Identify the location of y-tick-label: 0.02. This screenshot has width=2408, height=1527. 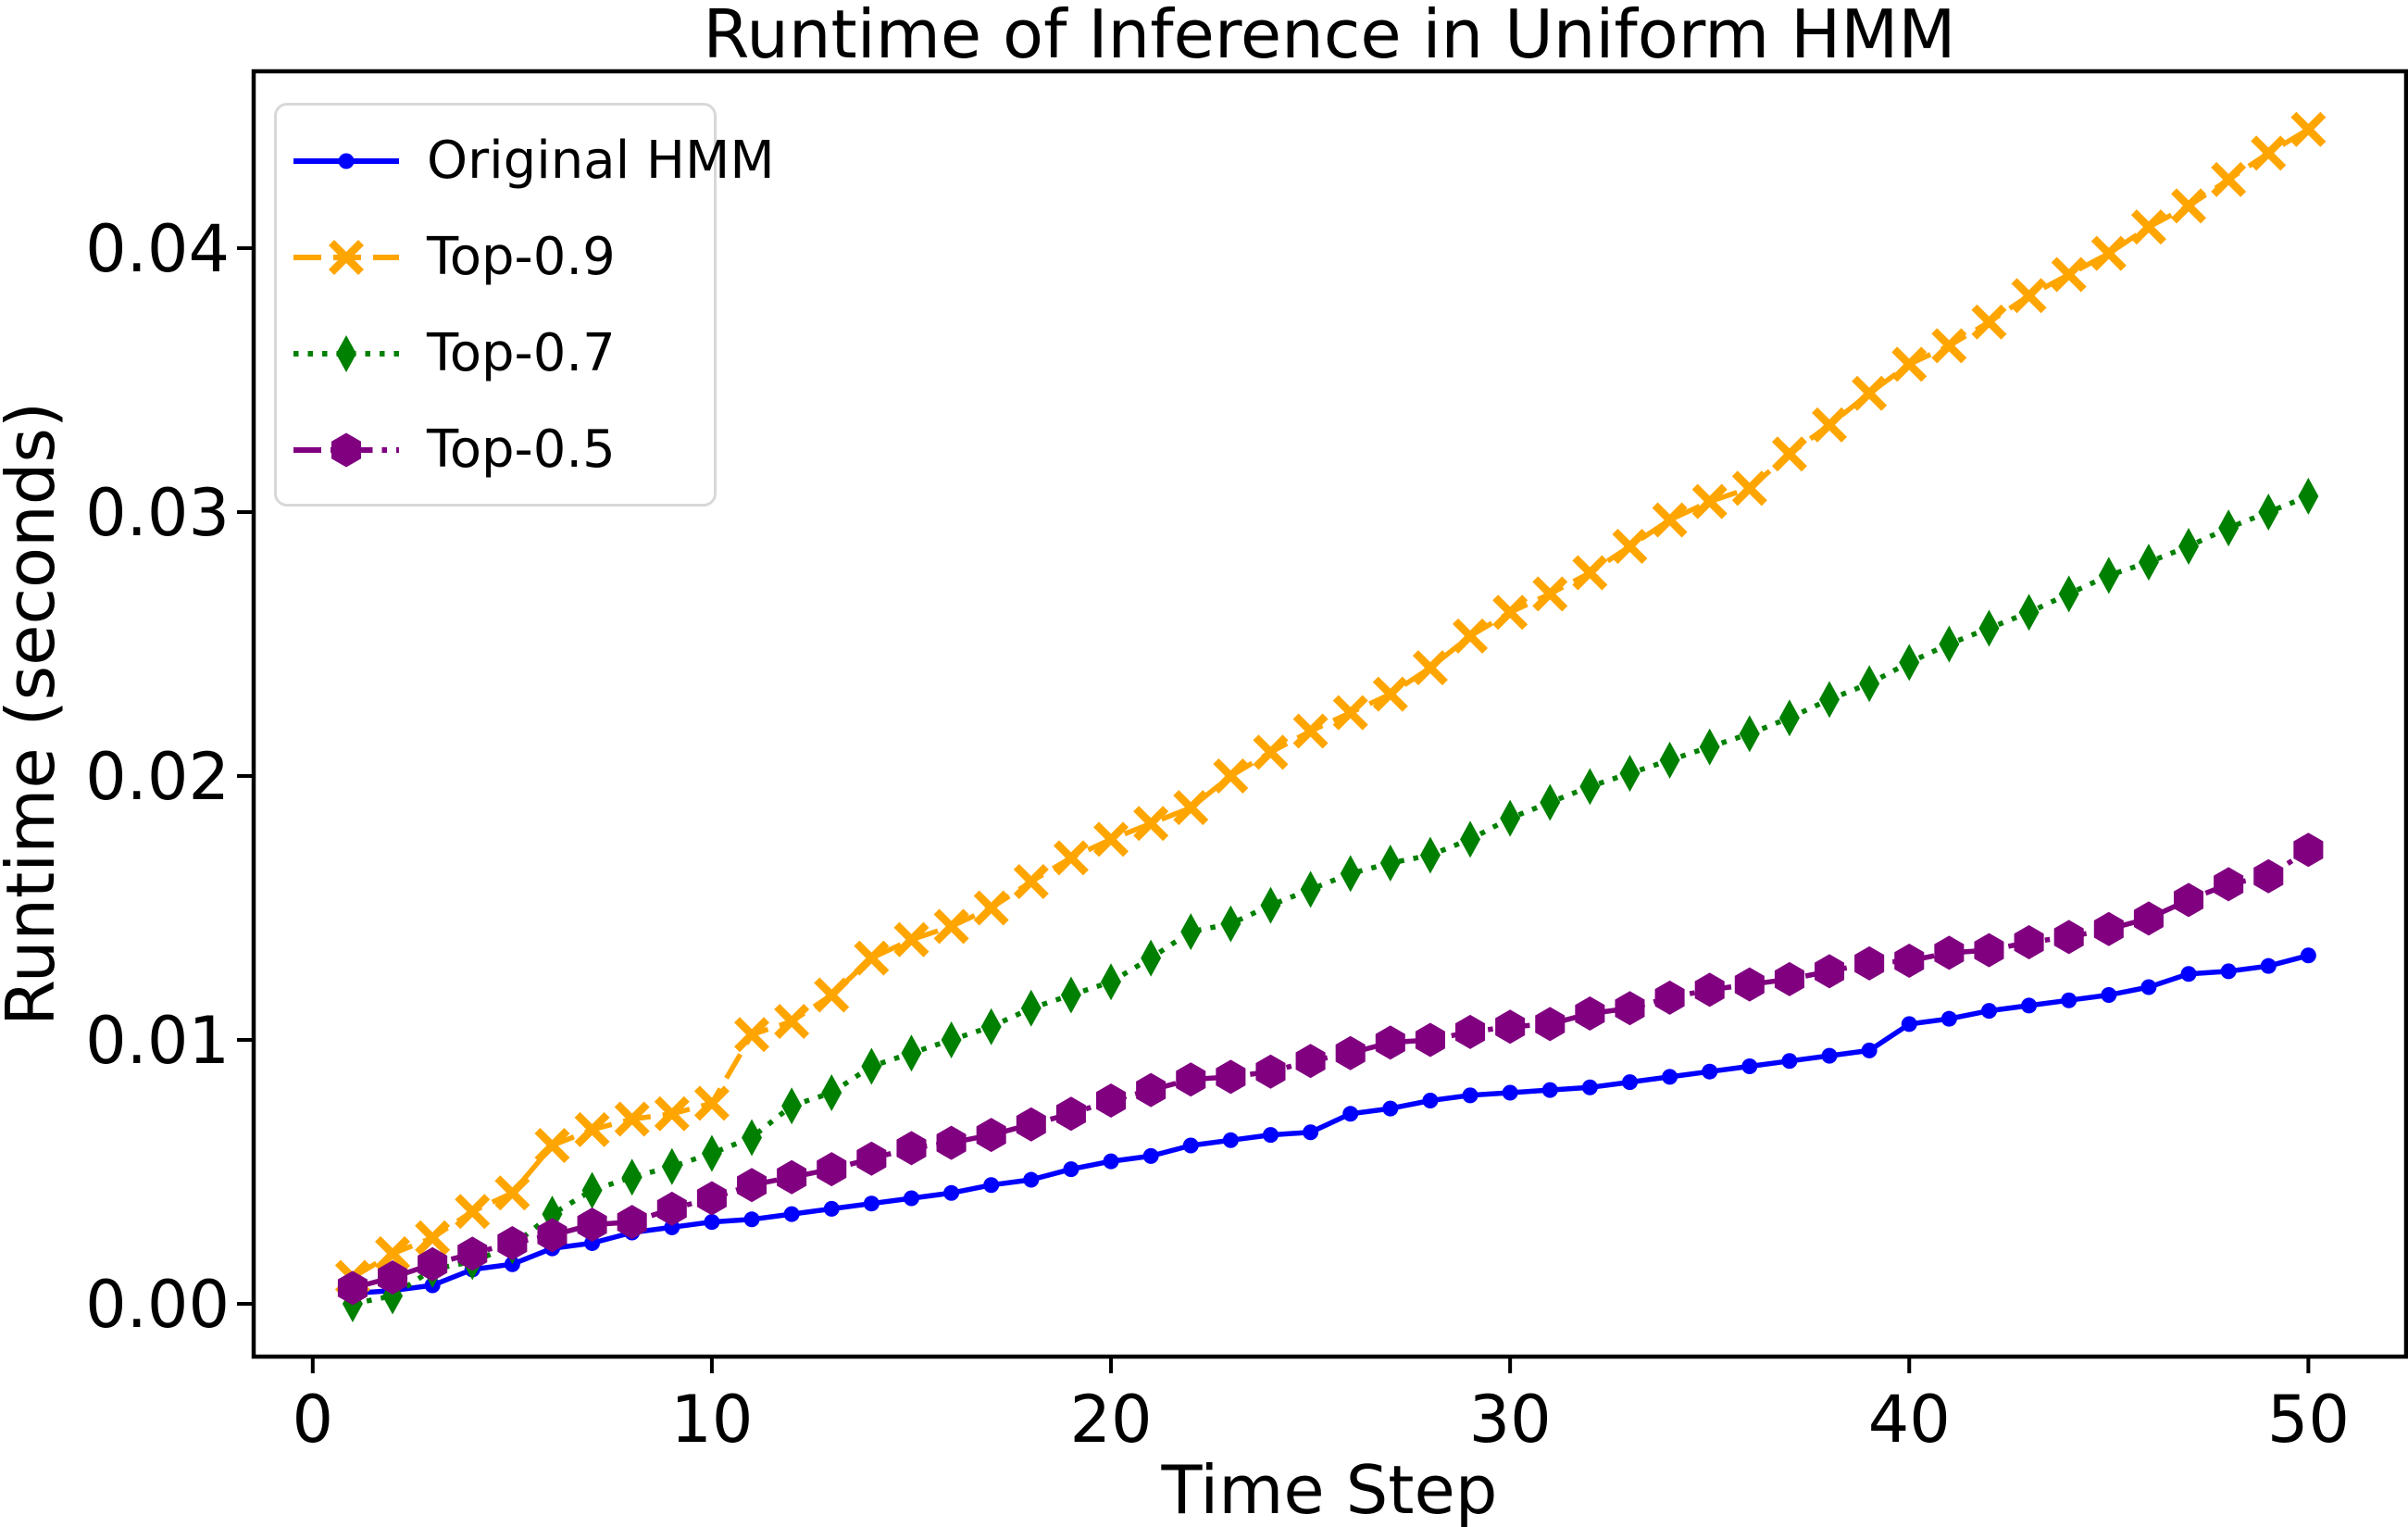
(157, 777).